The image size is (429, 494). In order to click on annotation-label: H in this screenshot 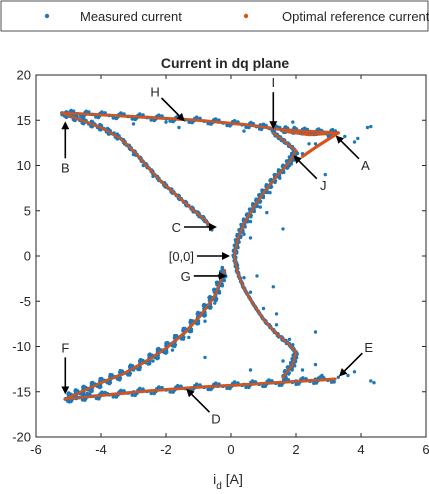, I will do `click(154, 92)`.